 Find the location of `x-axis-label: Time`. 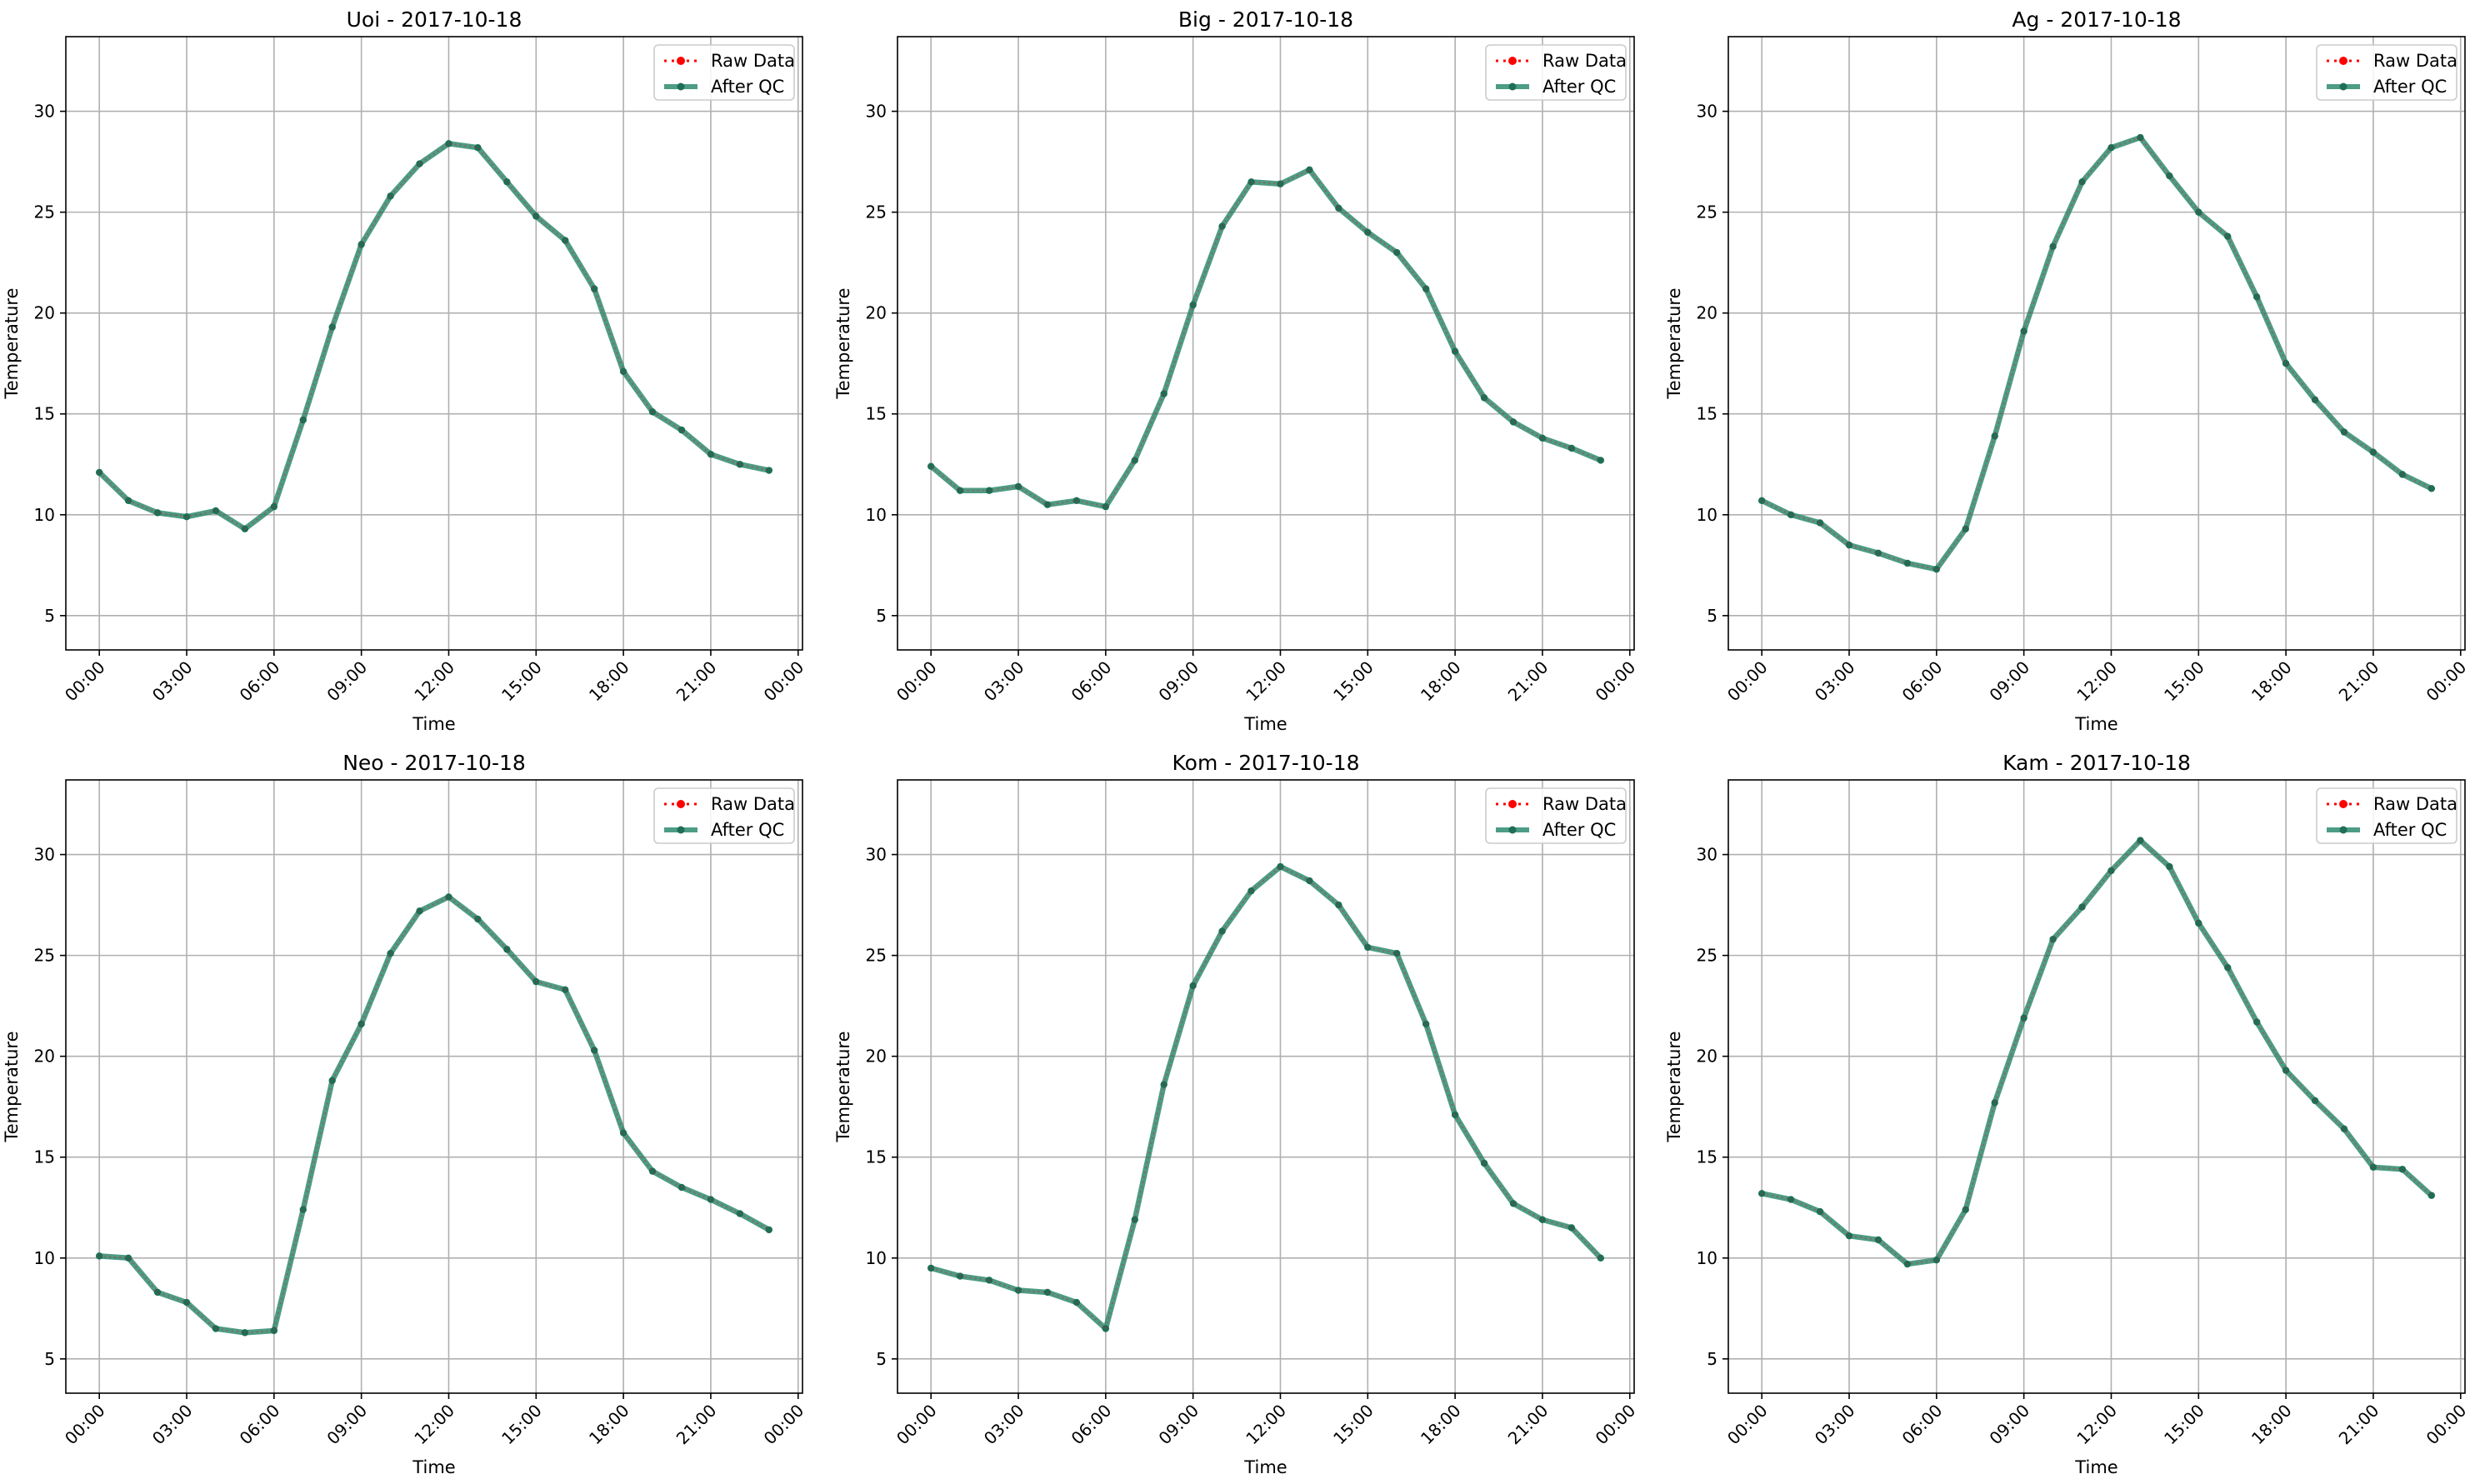

x-axis-label: Time is located at coordinates (433, 1467).